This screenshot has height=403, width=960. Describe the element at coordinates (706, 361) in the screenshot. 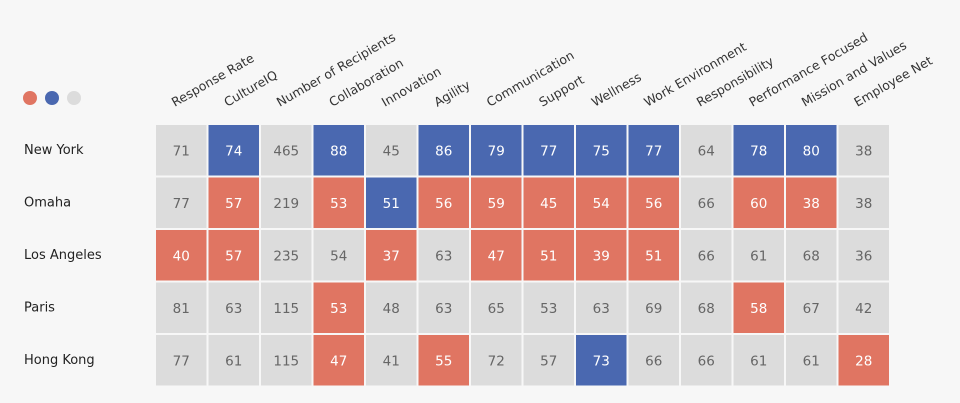

I see `cell-value: 66` at that location.